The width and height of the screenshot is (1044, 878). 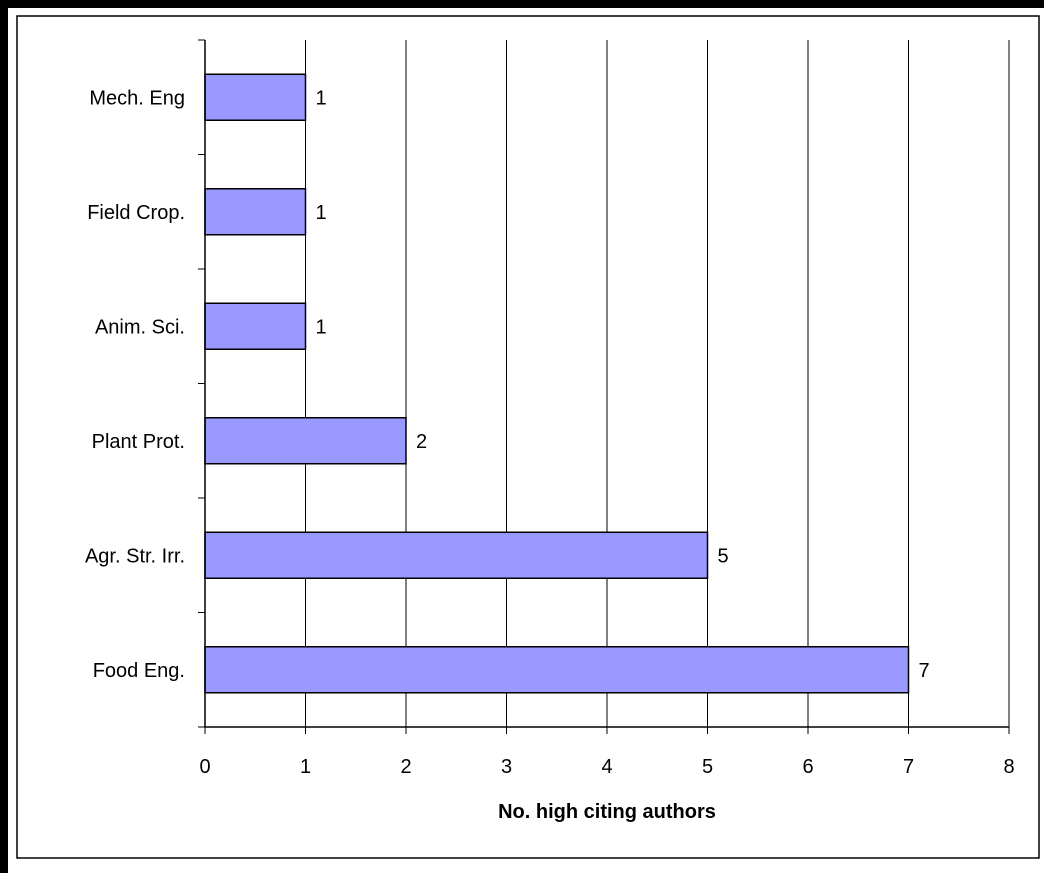 What do you see at coordinates (1008, 767) in the screenshot?
I see `x-tick-label: 8` at bounding box center [1008, 767].